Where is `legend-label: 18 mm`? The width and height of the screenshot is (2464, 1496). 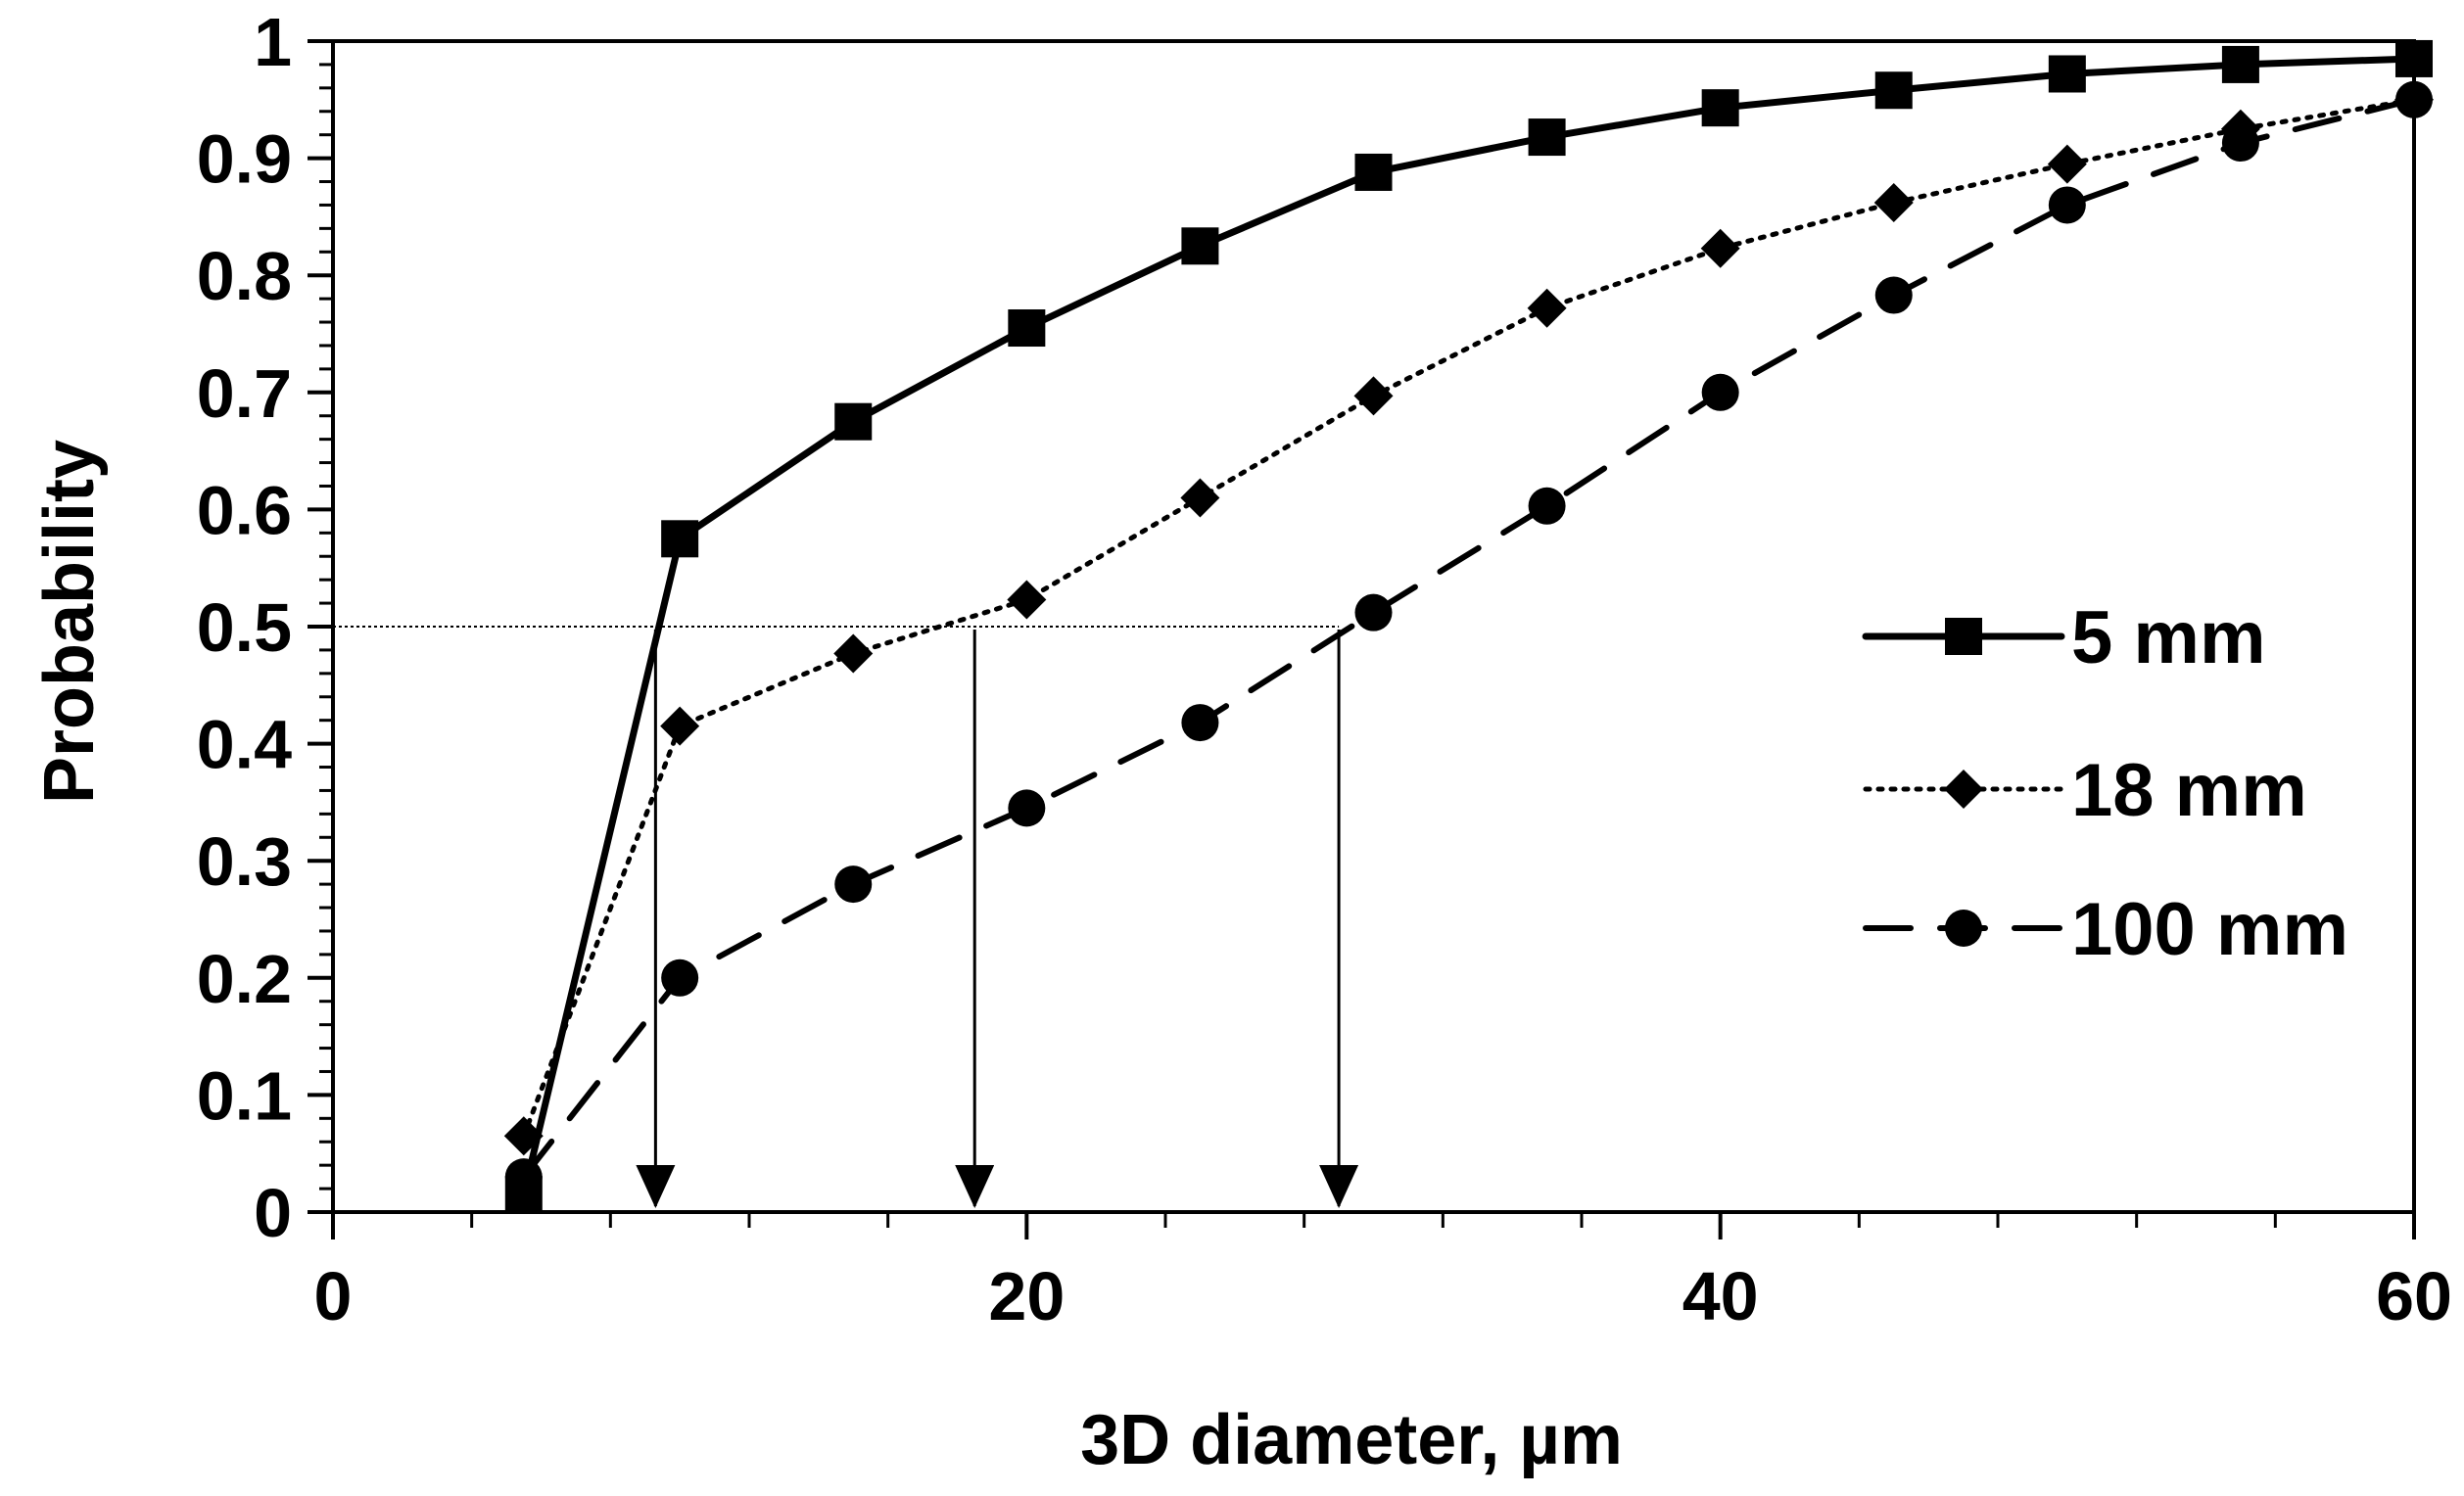 legend-label: 18 mm is located at coordinates (2189, 791).